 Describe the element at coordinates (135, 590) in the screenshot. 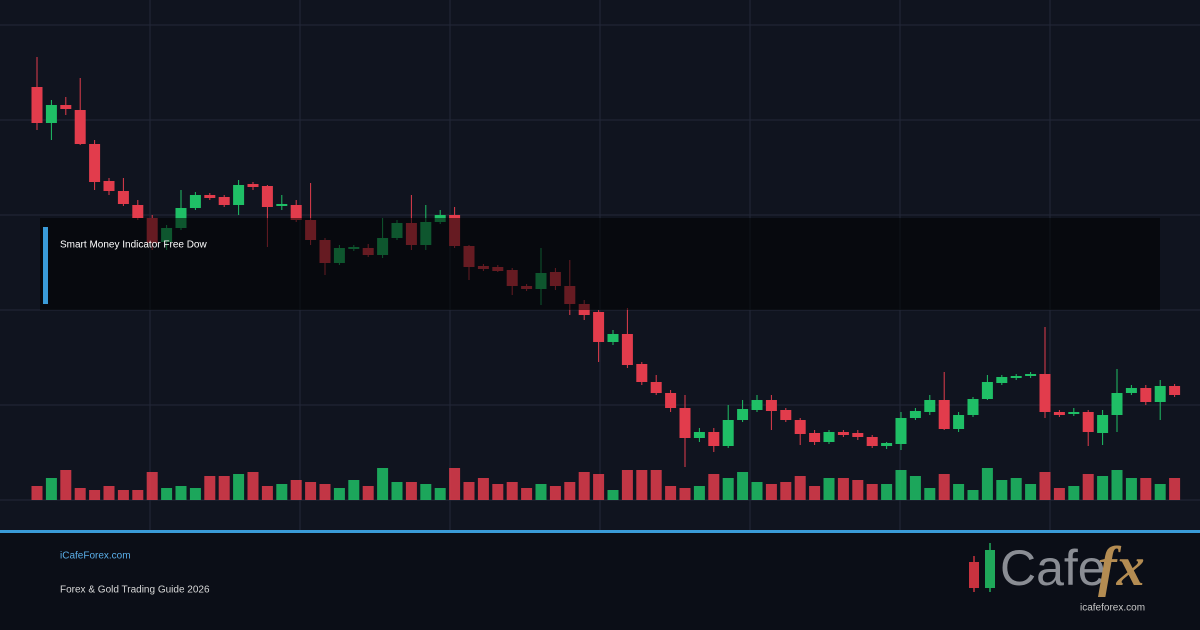

I see `footer-subtitle: Forex & Gold Trading Guide 2026` at that location.